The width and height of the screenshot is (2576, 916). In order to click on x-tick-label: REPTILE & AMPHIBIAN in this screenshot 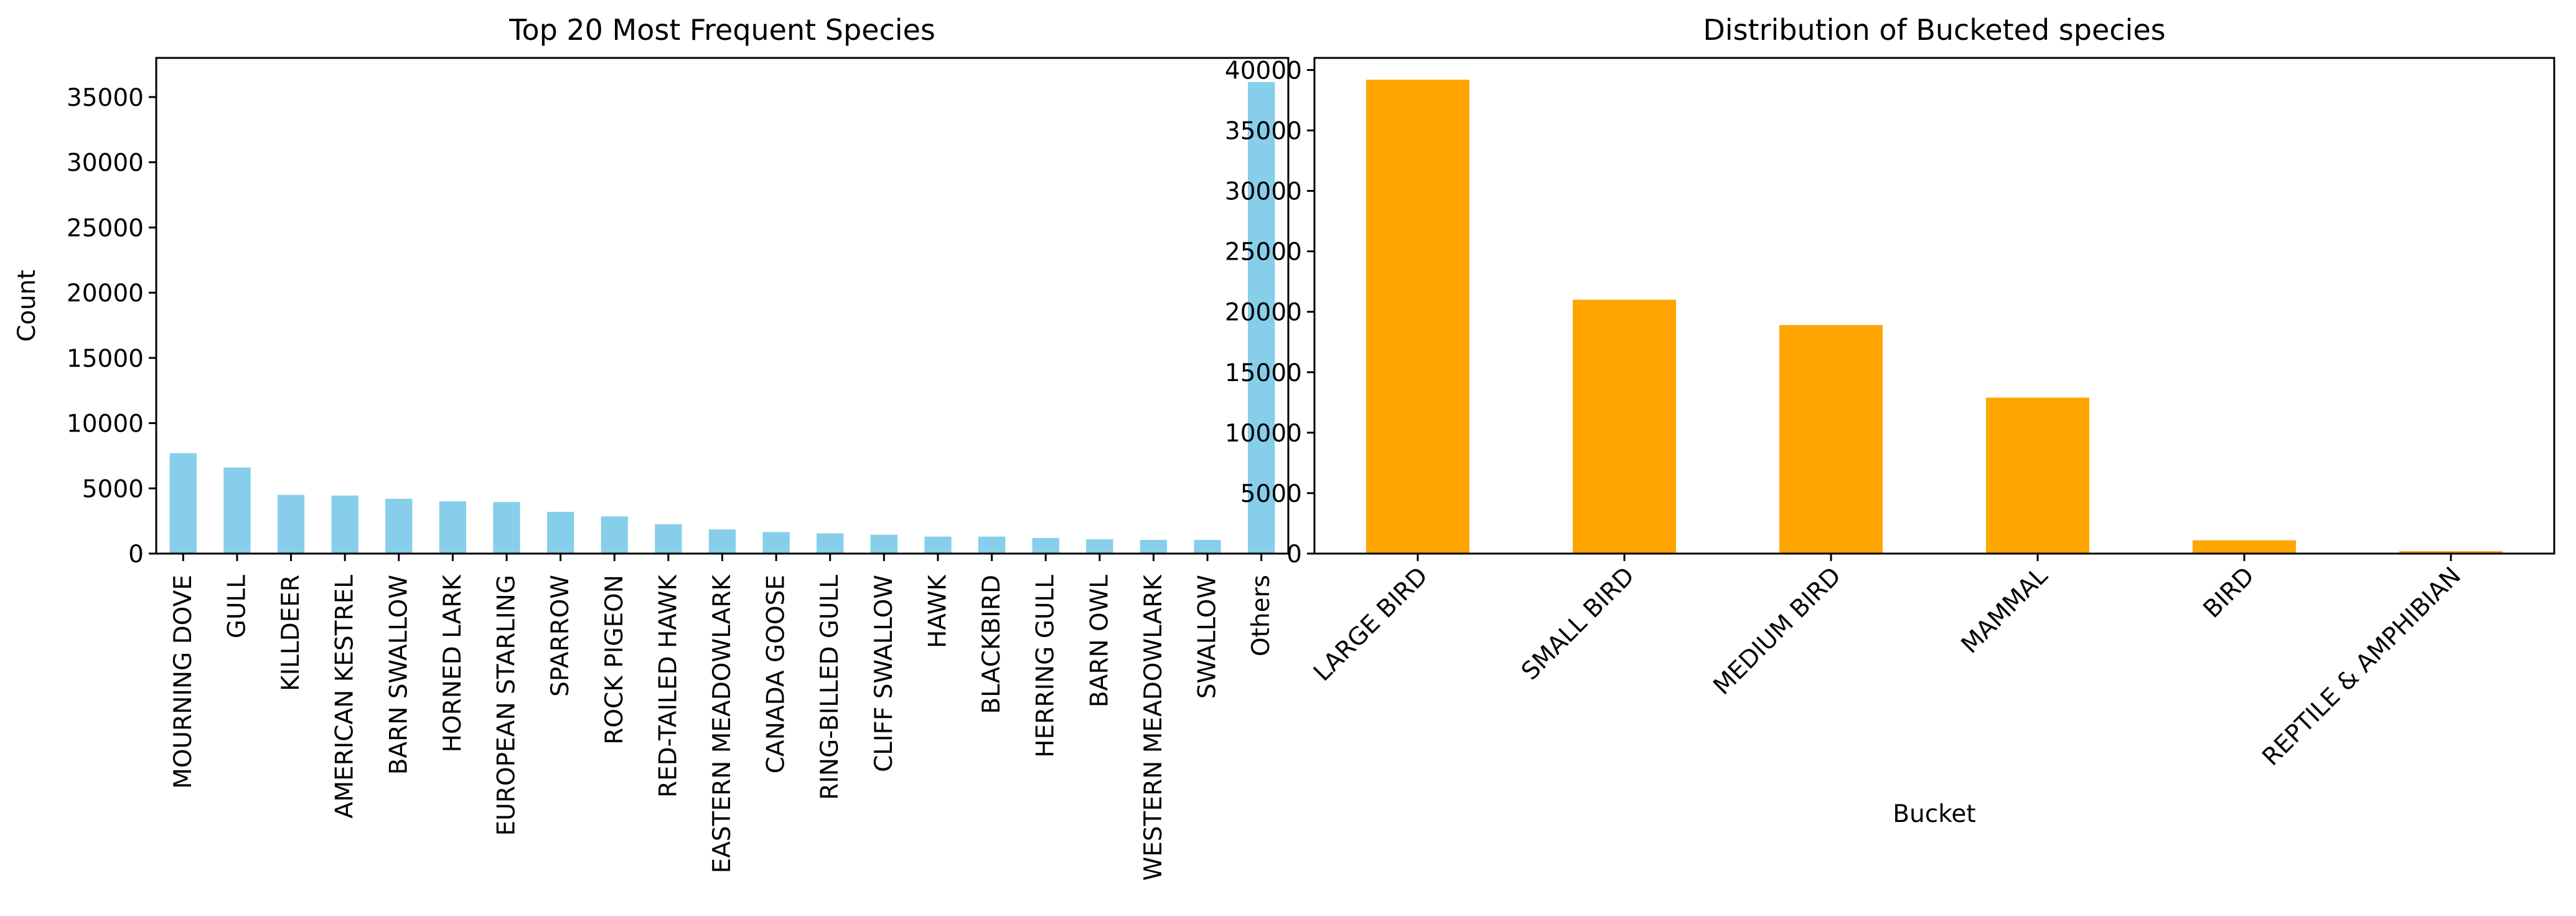, I will do `click(2362, 667)`.